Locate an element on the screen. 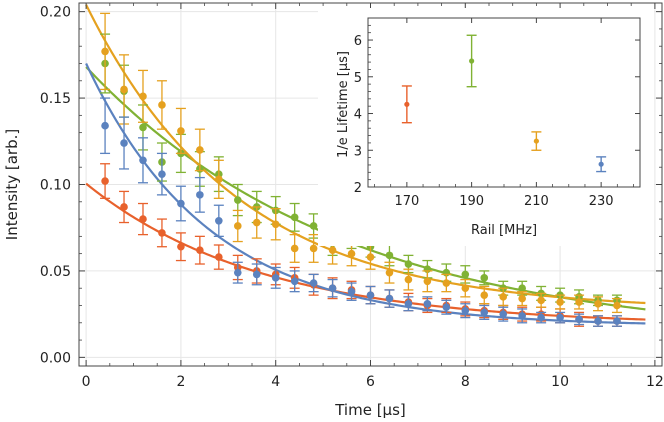  y-tick-label: 0.00 is located at coordinates (55, 358).